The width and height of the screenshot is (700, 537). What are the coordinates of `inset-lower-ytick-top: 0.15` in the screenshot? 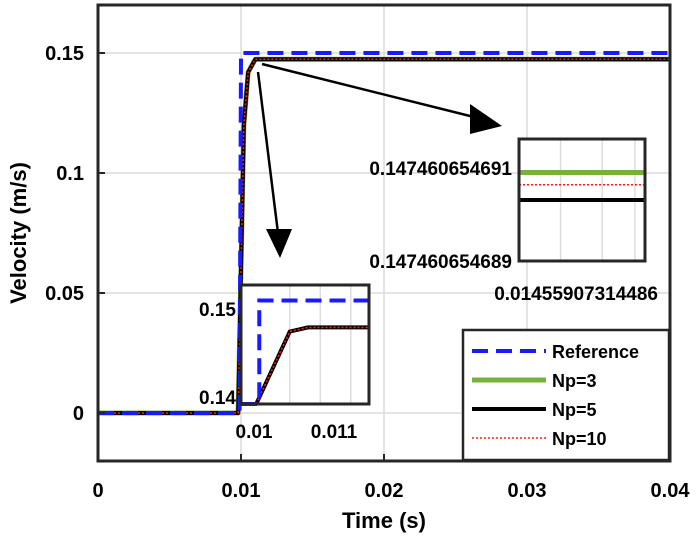 It's located at (217, 310).